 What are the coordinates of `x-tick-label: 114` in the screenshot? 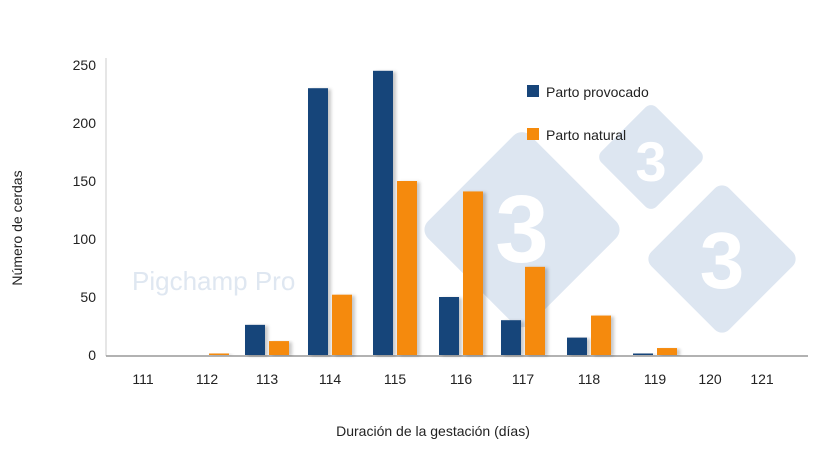 It's located at (330, 379).